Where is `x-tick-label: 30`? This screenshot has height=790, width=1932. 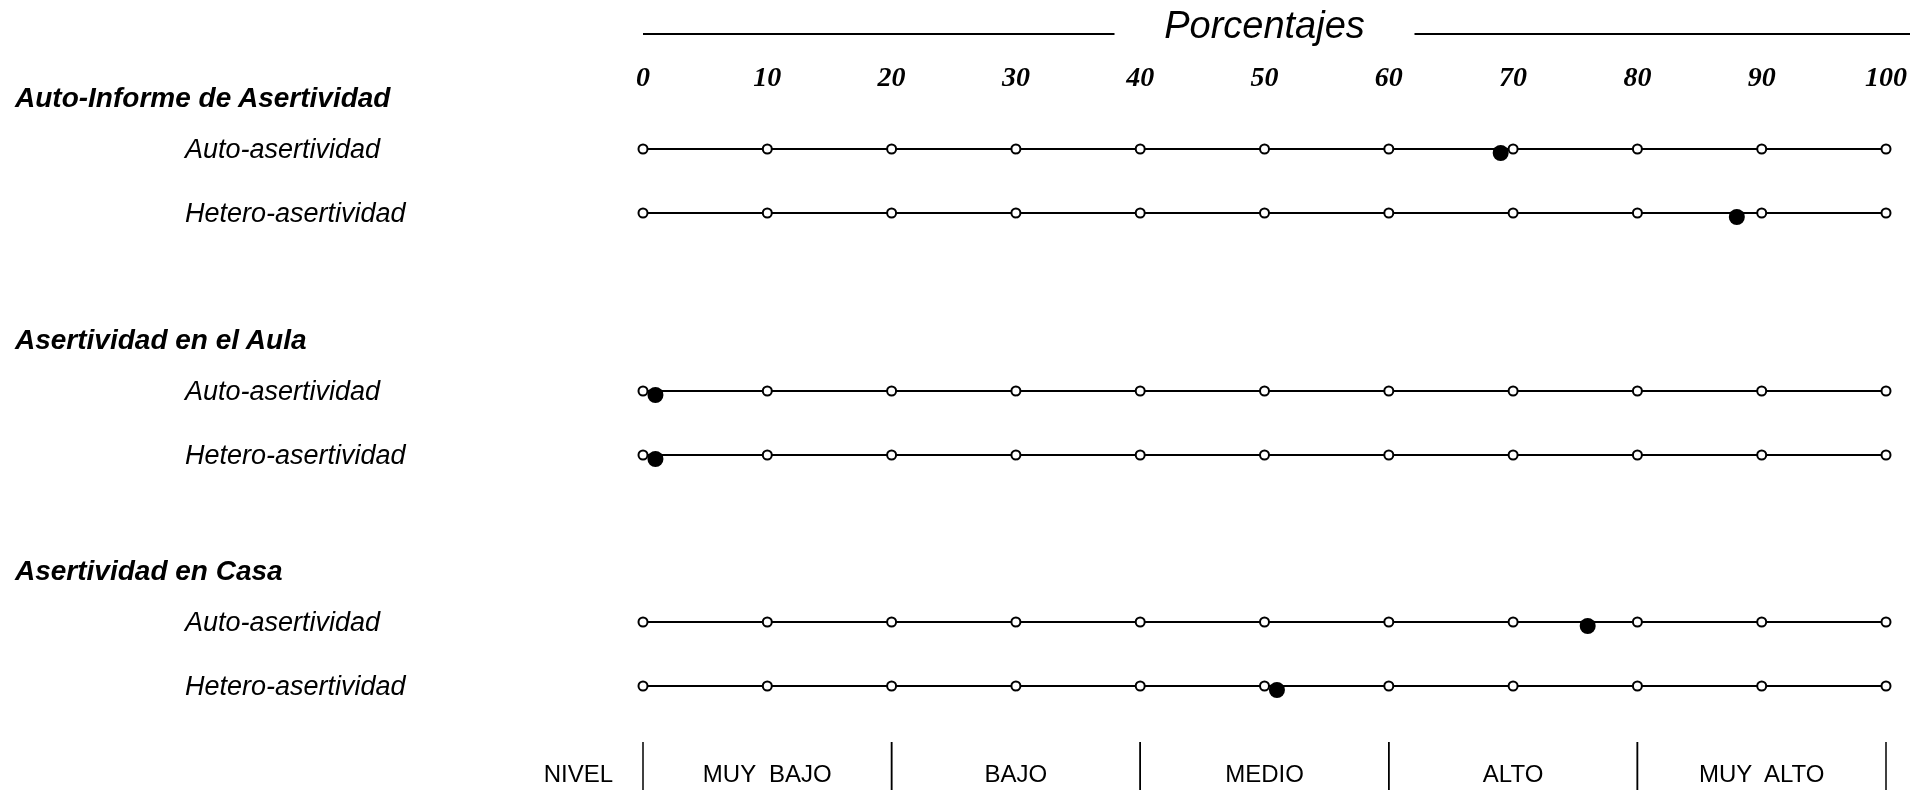 x-tick-label: 30 is located at coordinates (1015, 76).